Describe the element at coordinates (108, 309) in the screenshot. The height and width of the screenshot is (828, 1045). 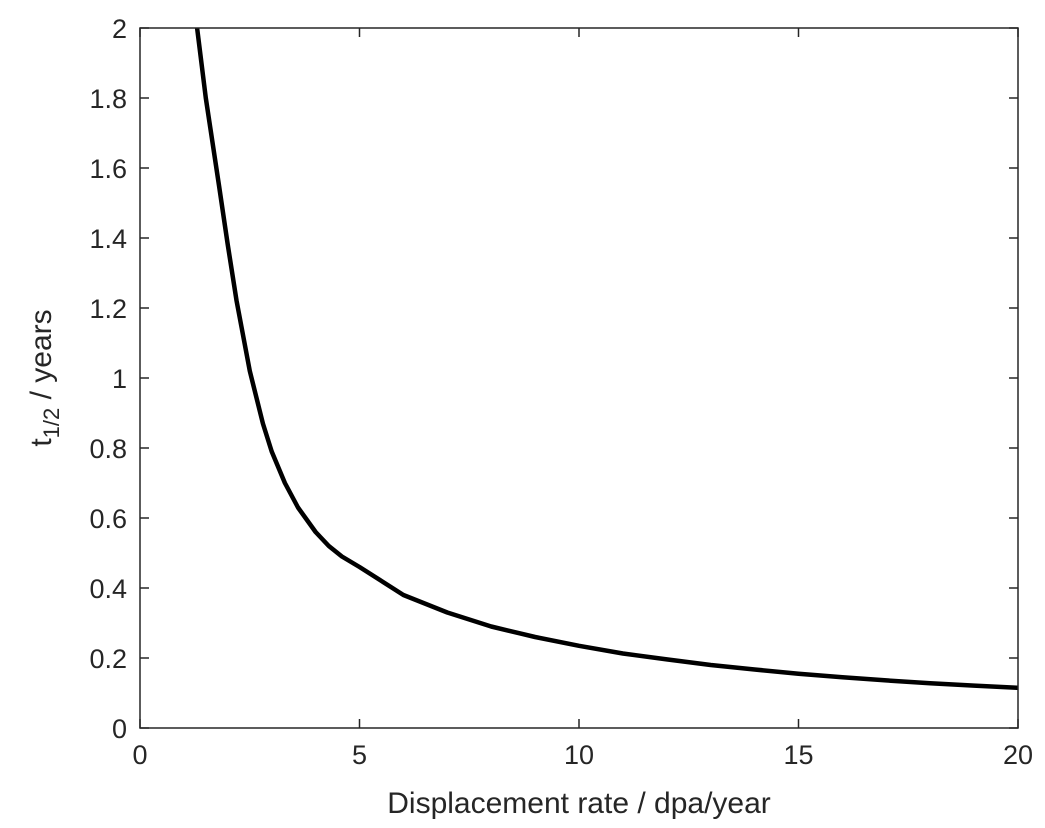
I see `y-tick-label: 1.2` at that location.